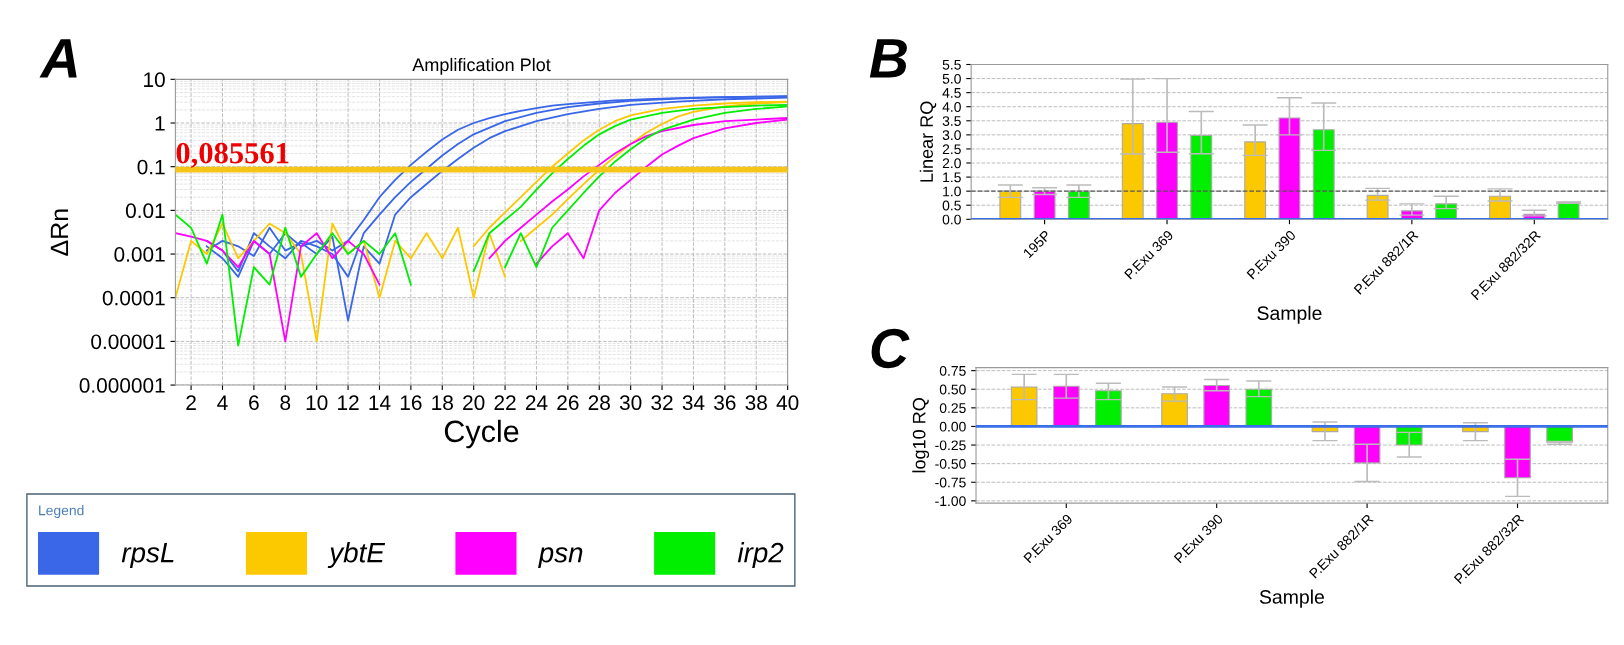  What do you see at coordinates (951, 64) in the screenshot?
I see `y-tick-label: 5.5` at bounding box center [951, 64].